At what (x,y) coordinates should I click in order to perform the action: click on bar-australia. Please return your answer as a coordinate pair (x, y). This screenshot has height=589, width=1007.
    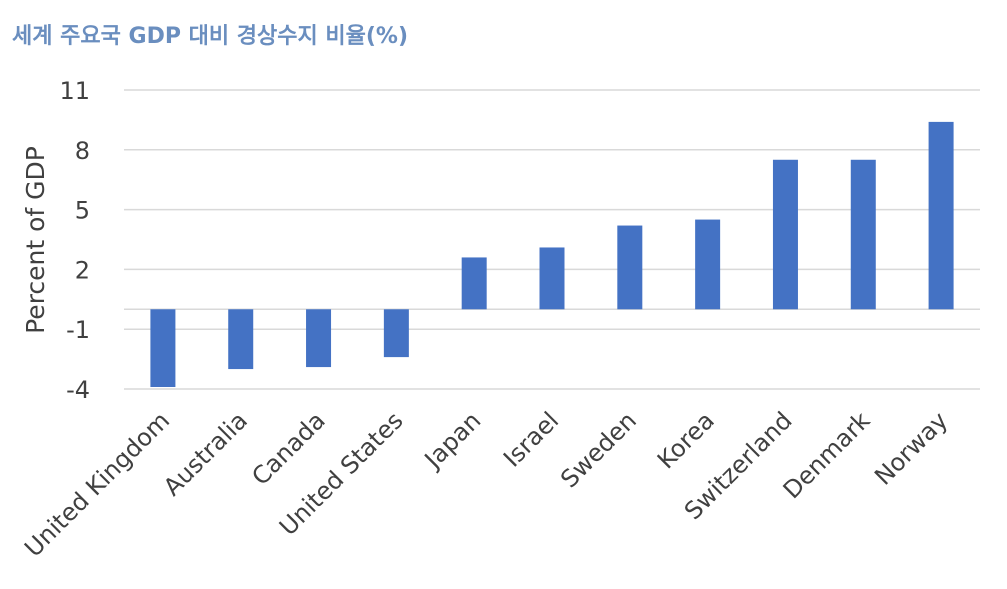
    Looking at the image, I should click on (241, 339).